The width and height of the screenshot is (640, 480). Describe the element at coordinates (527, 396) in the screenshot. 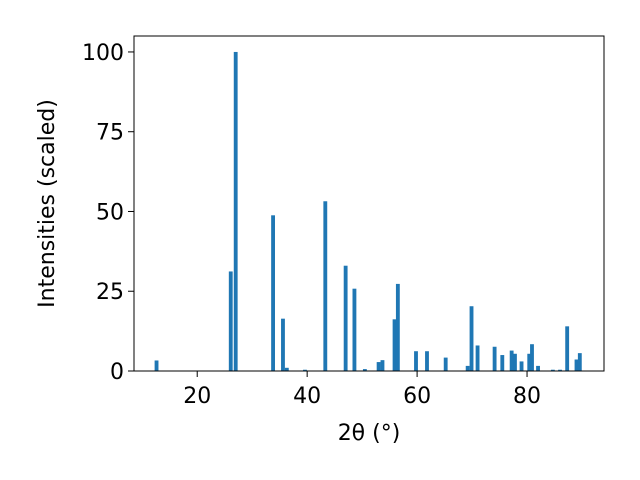

I see `x-tick-label-3: 80` at that location.